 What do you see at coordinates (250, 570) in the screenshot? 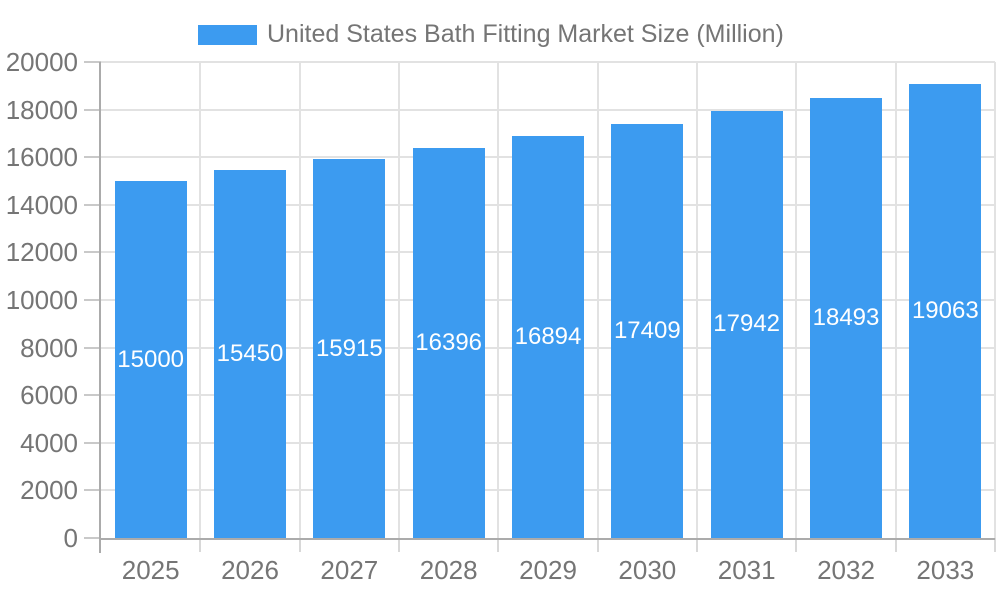
I see `x-axis-tick-label: 2026` at bounding box center [250, 570].